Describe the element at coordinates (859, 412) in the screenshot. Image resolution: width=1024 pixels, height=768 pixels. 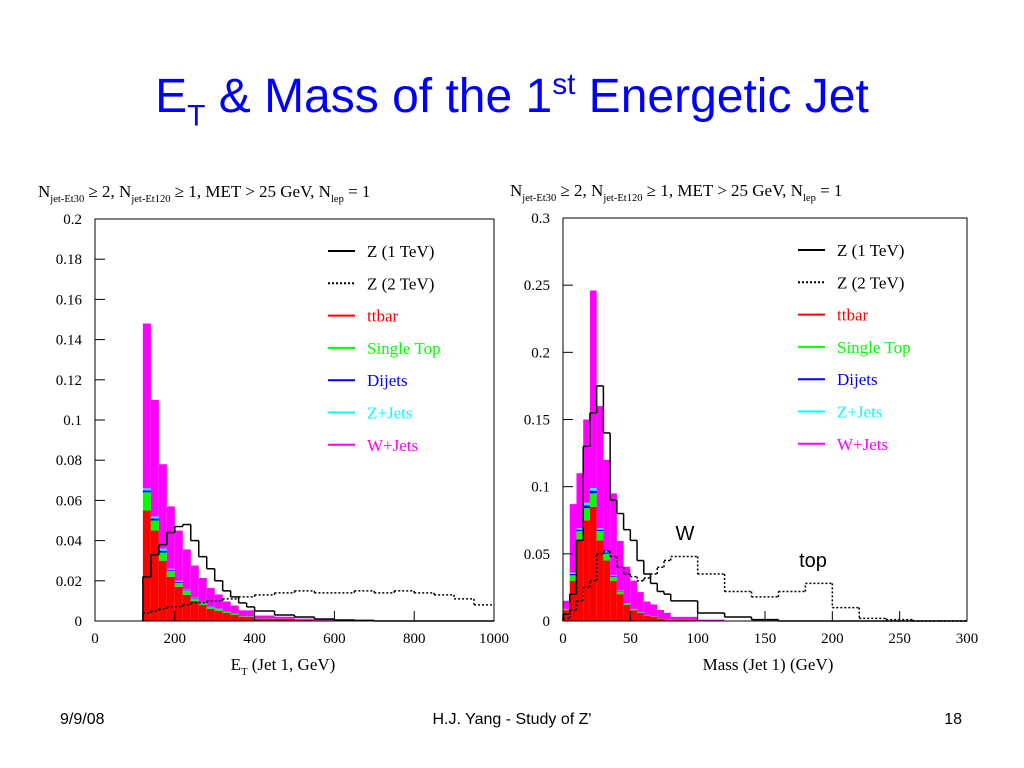
I see `legend-label: Z+Jets` at that location.